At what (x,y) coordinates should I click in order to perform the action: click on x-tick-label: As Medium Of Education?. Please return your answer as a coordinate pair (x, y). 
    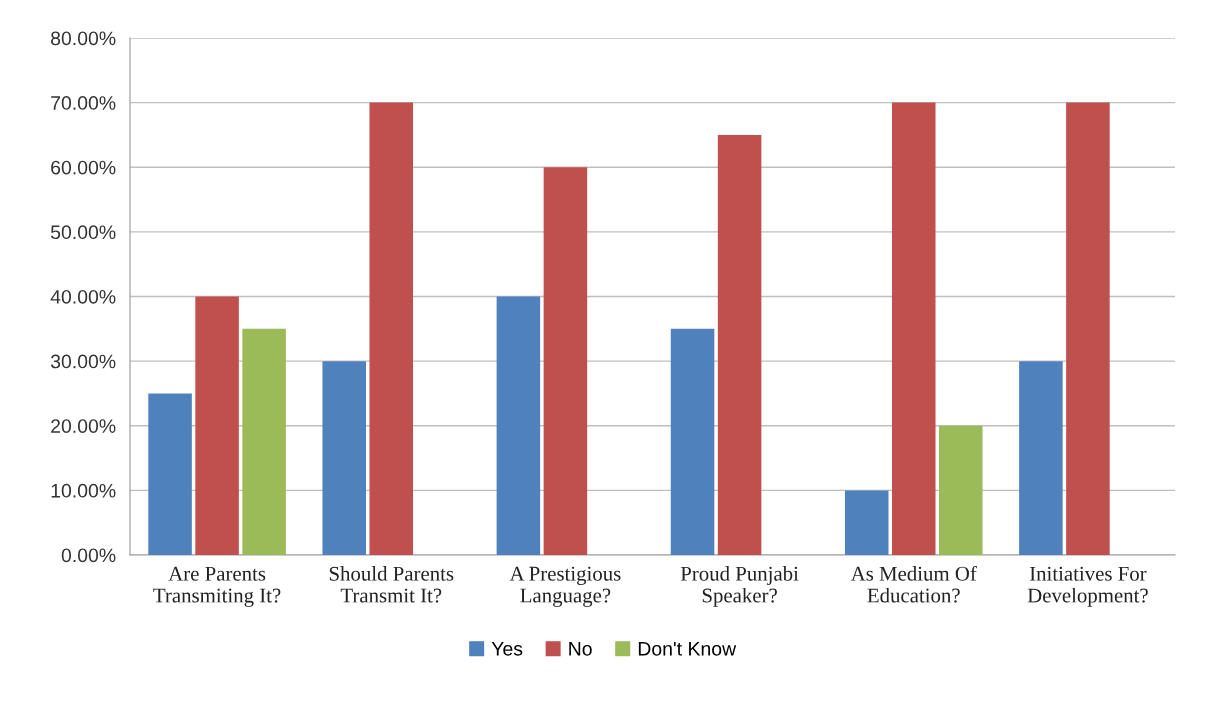
    Looking at the image, I should click on (913, 584).